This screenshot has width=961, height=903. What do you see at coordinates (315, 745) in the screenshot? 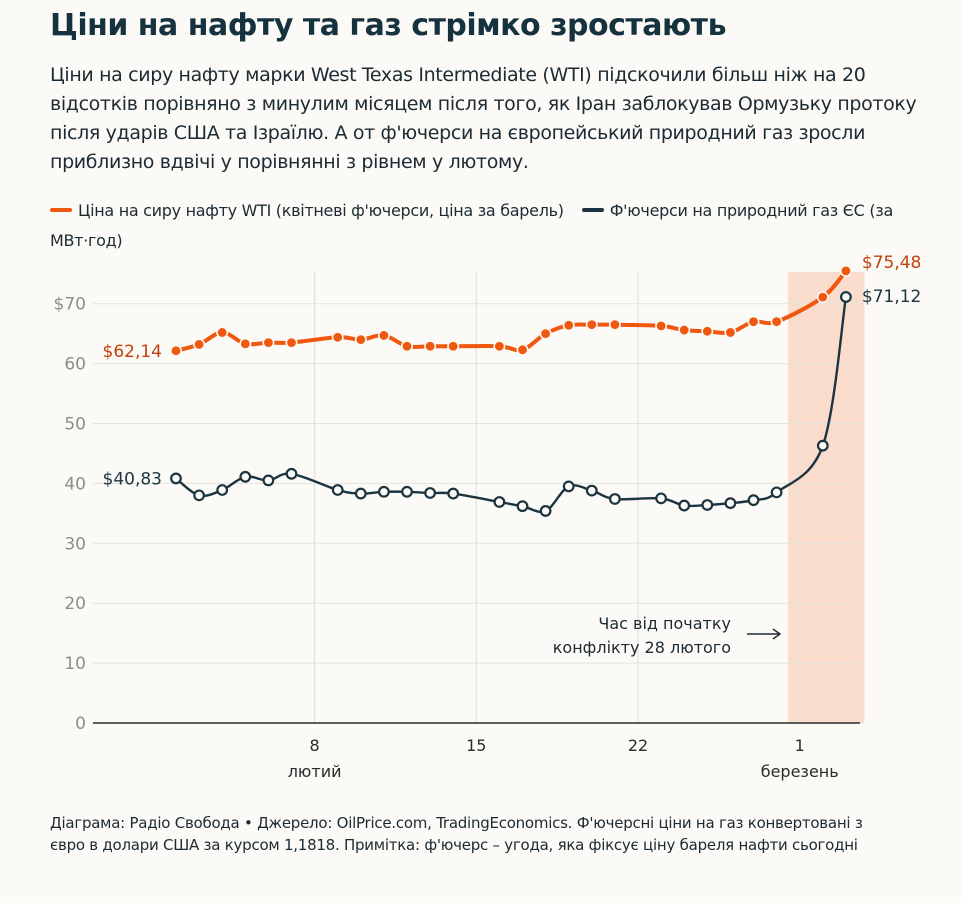
I see `x-tick-label: 8` at bounding box center [315, 745].